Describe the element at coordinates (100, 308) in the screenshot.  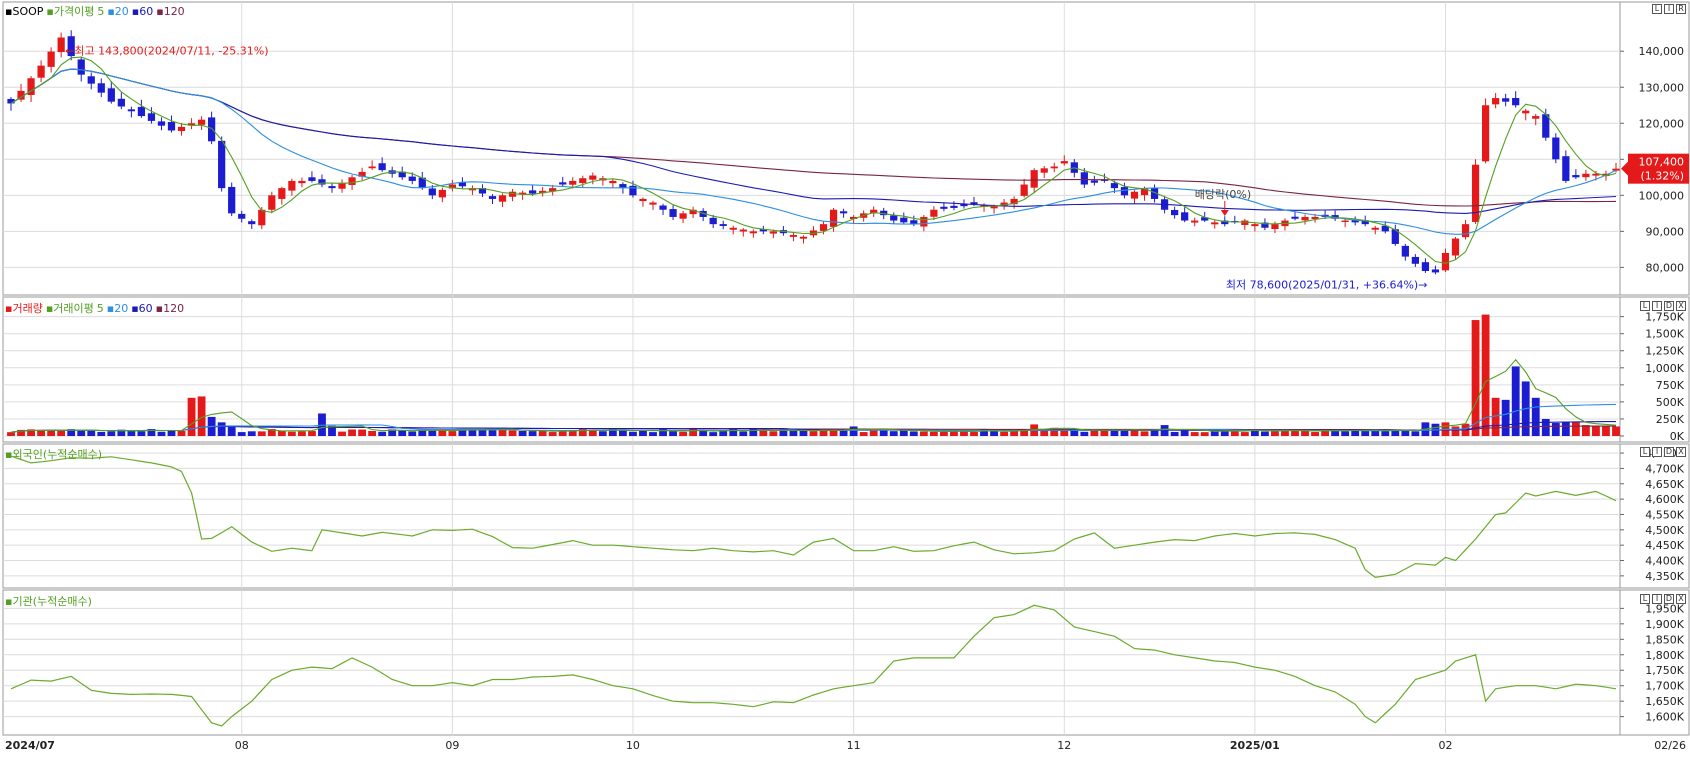
I see `volume-legend-item: 5` at that location.